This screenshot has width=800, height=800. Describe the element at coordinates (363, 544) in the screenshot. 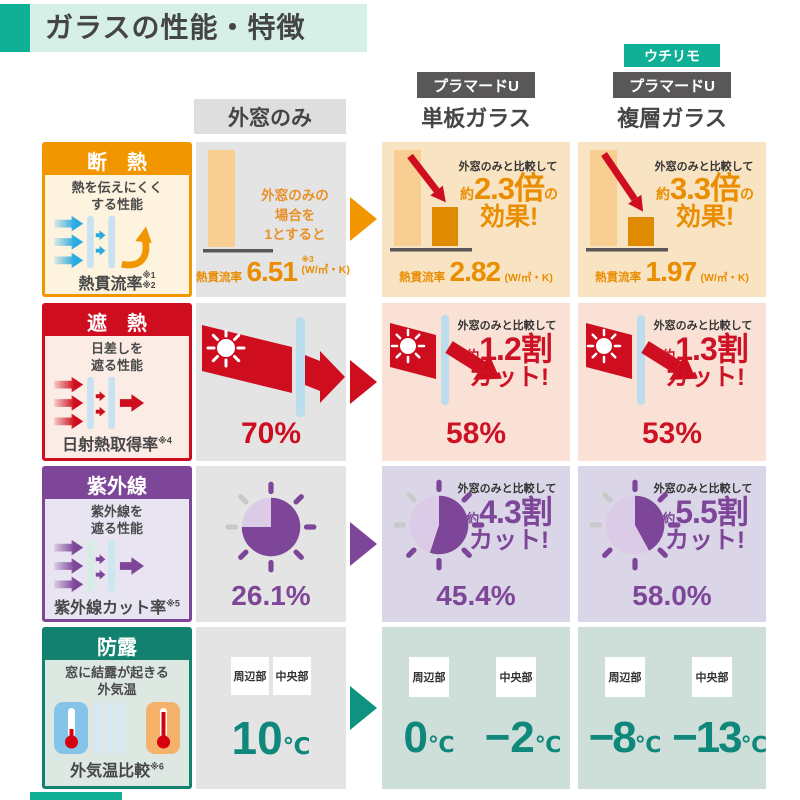

I see `uv-row-arrow-icon` at that location.